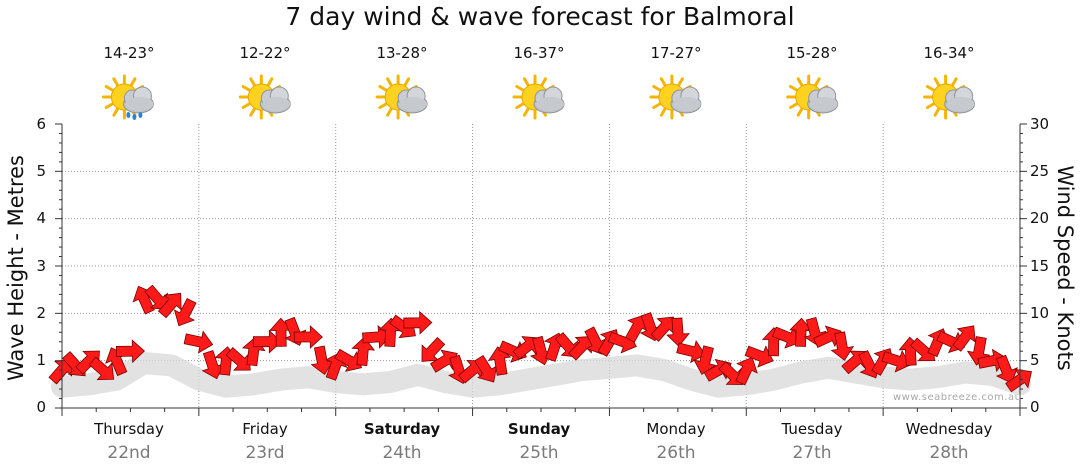 The width and height of the screenshot is (1080, 475). I want to click on sun-cloud-showers-icon, so click(127, 97).